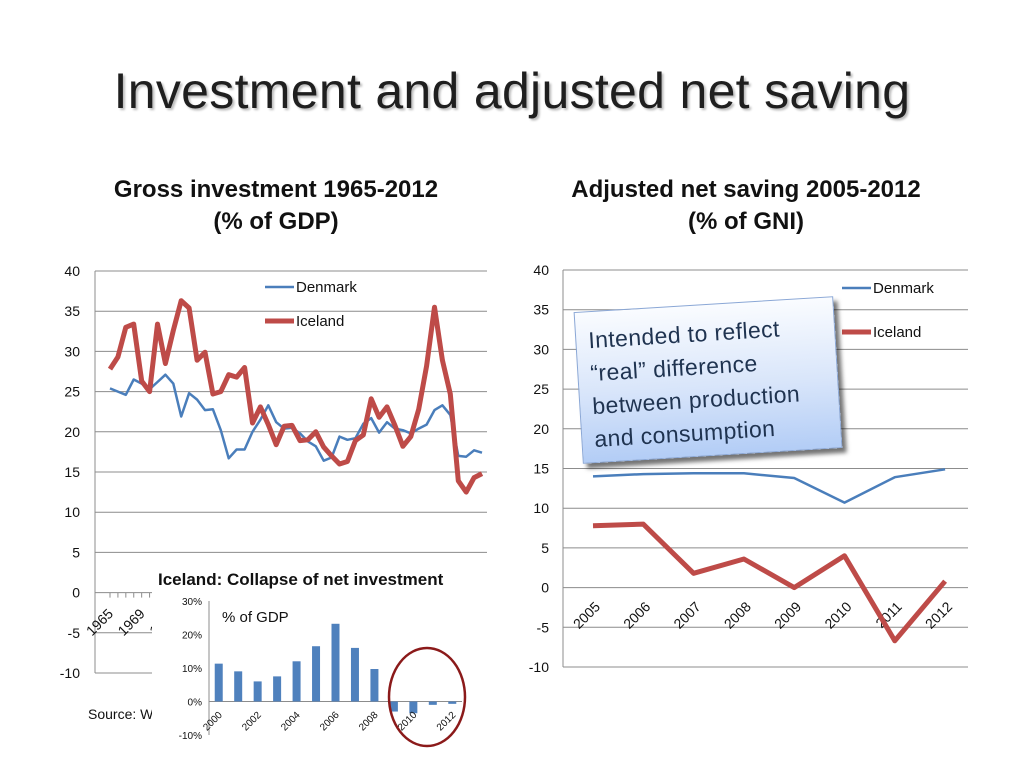  Describe the element at coordinates (120, 714) in the screenshot. I see `source-note: Source: Wo` at that location.